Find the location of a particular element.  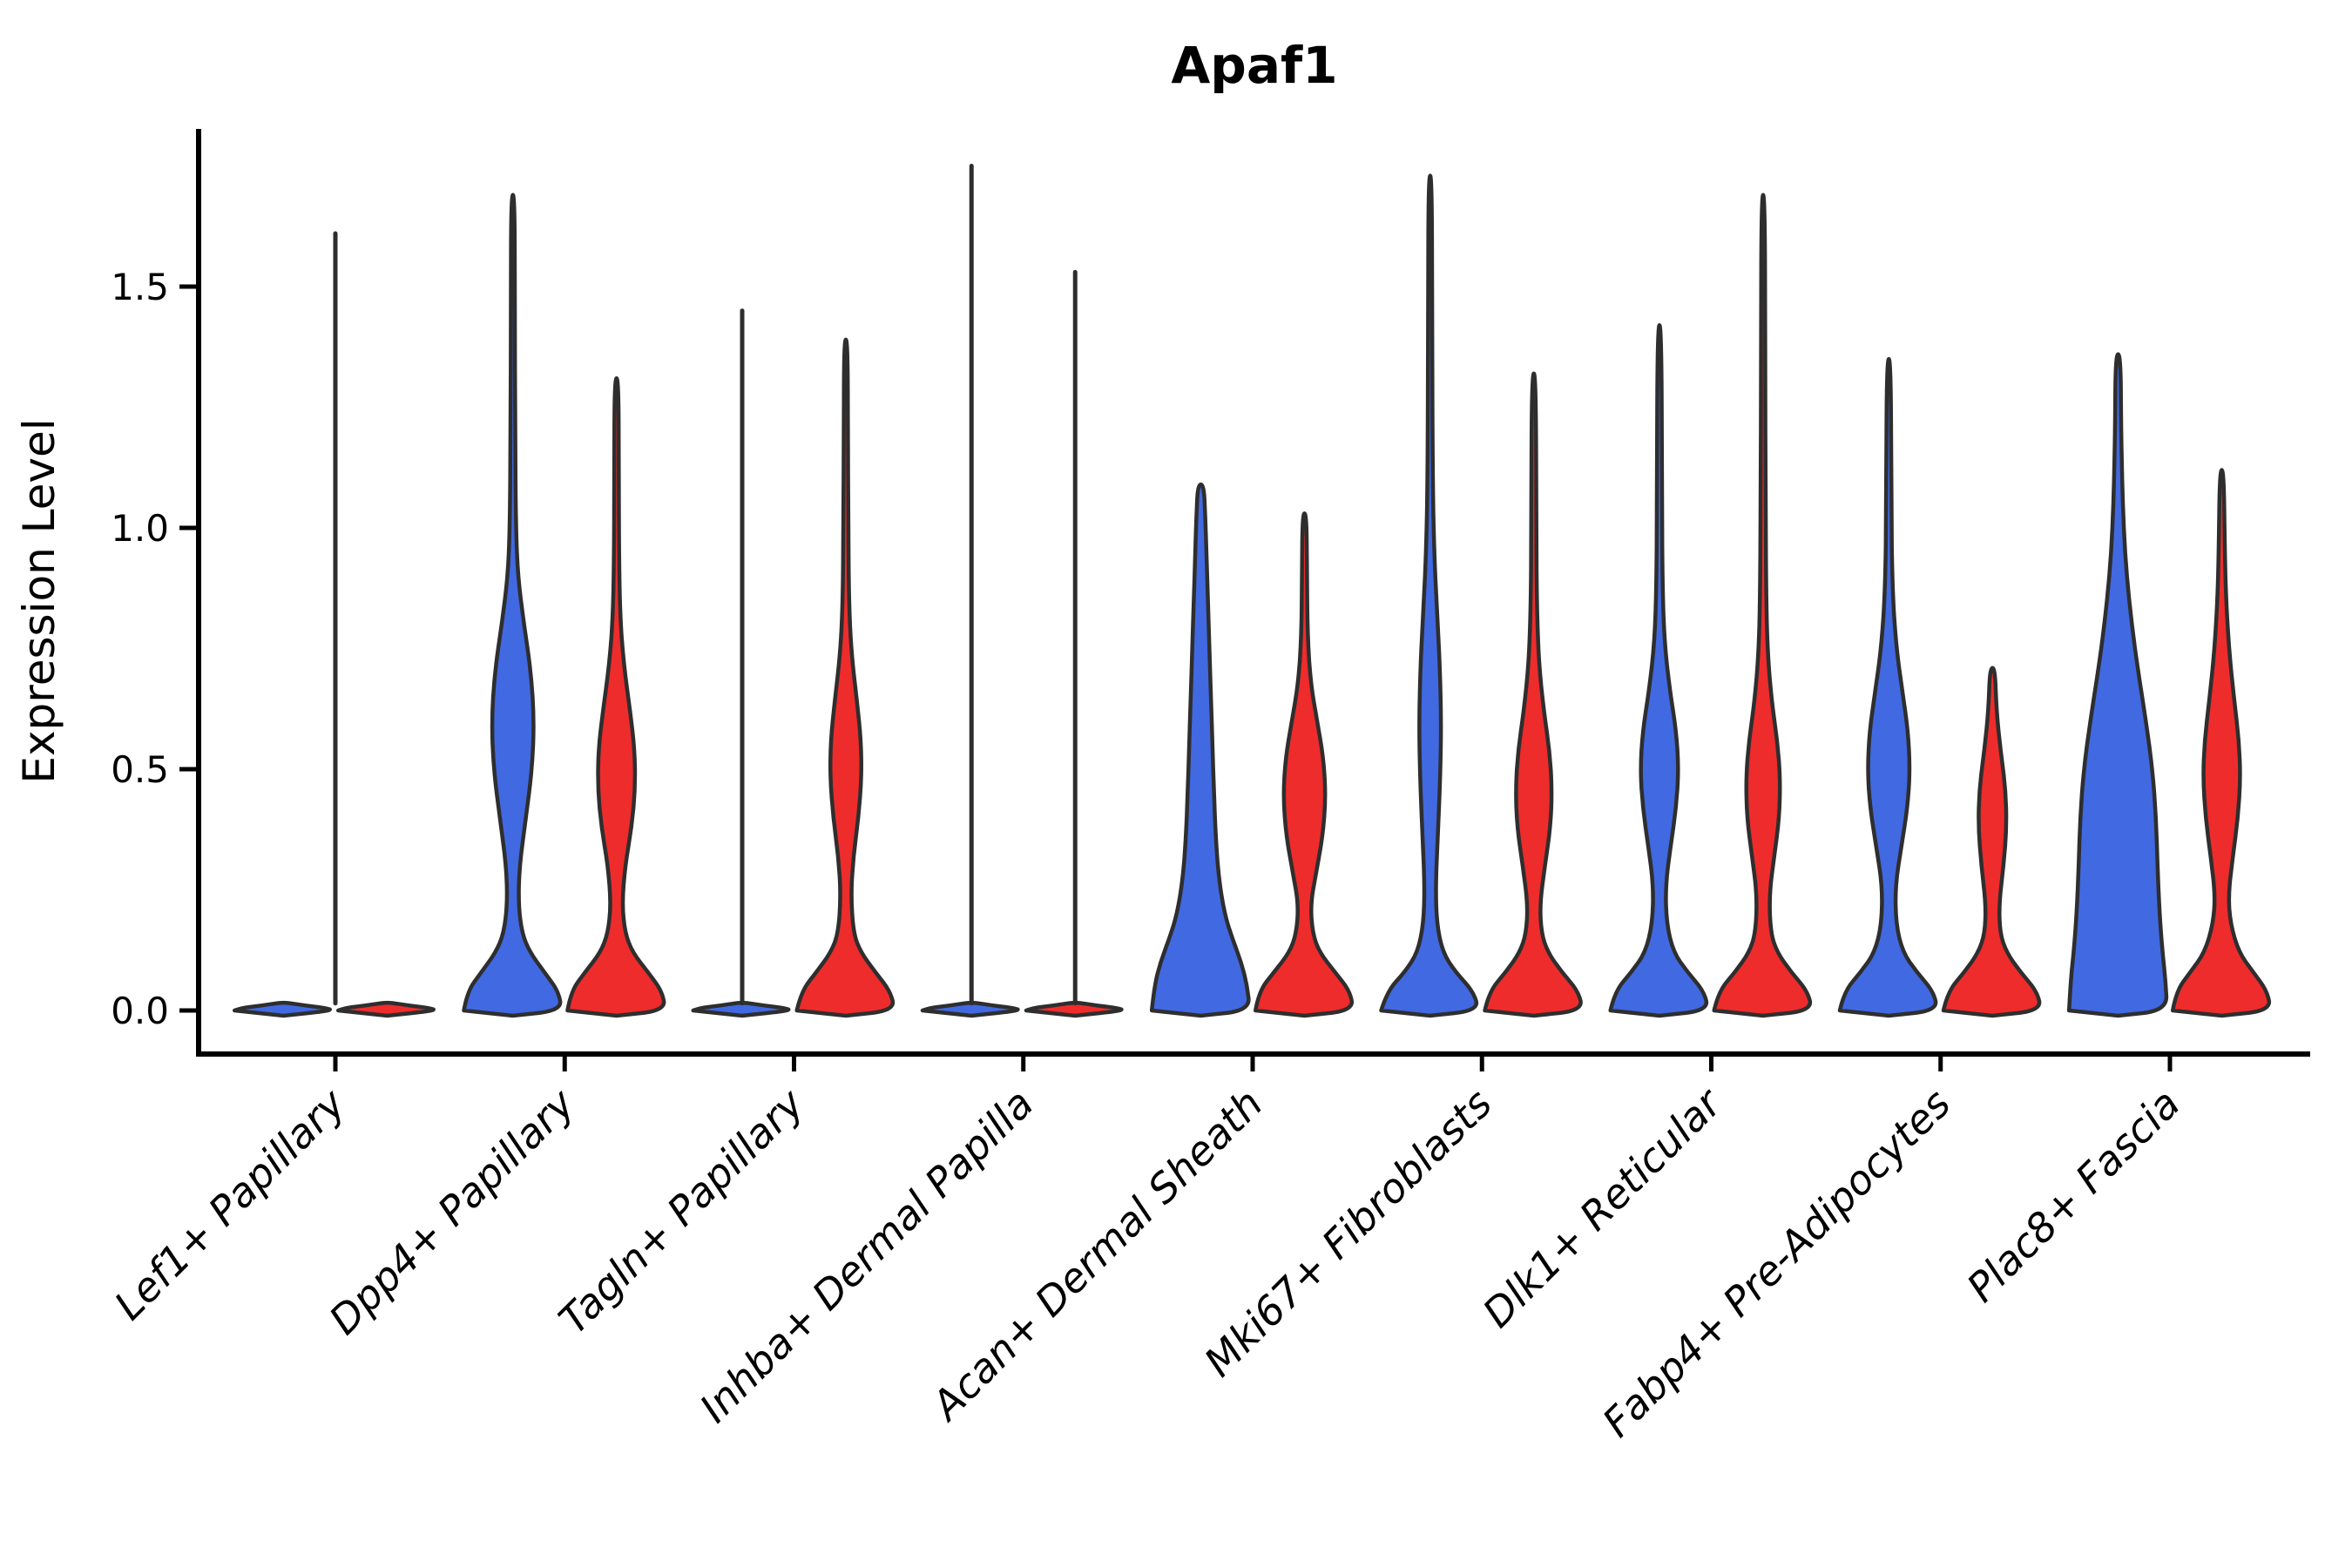

y-tick-label: 0.0 is located at coordinates (140, 1011).